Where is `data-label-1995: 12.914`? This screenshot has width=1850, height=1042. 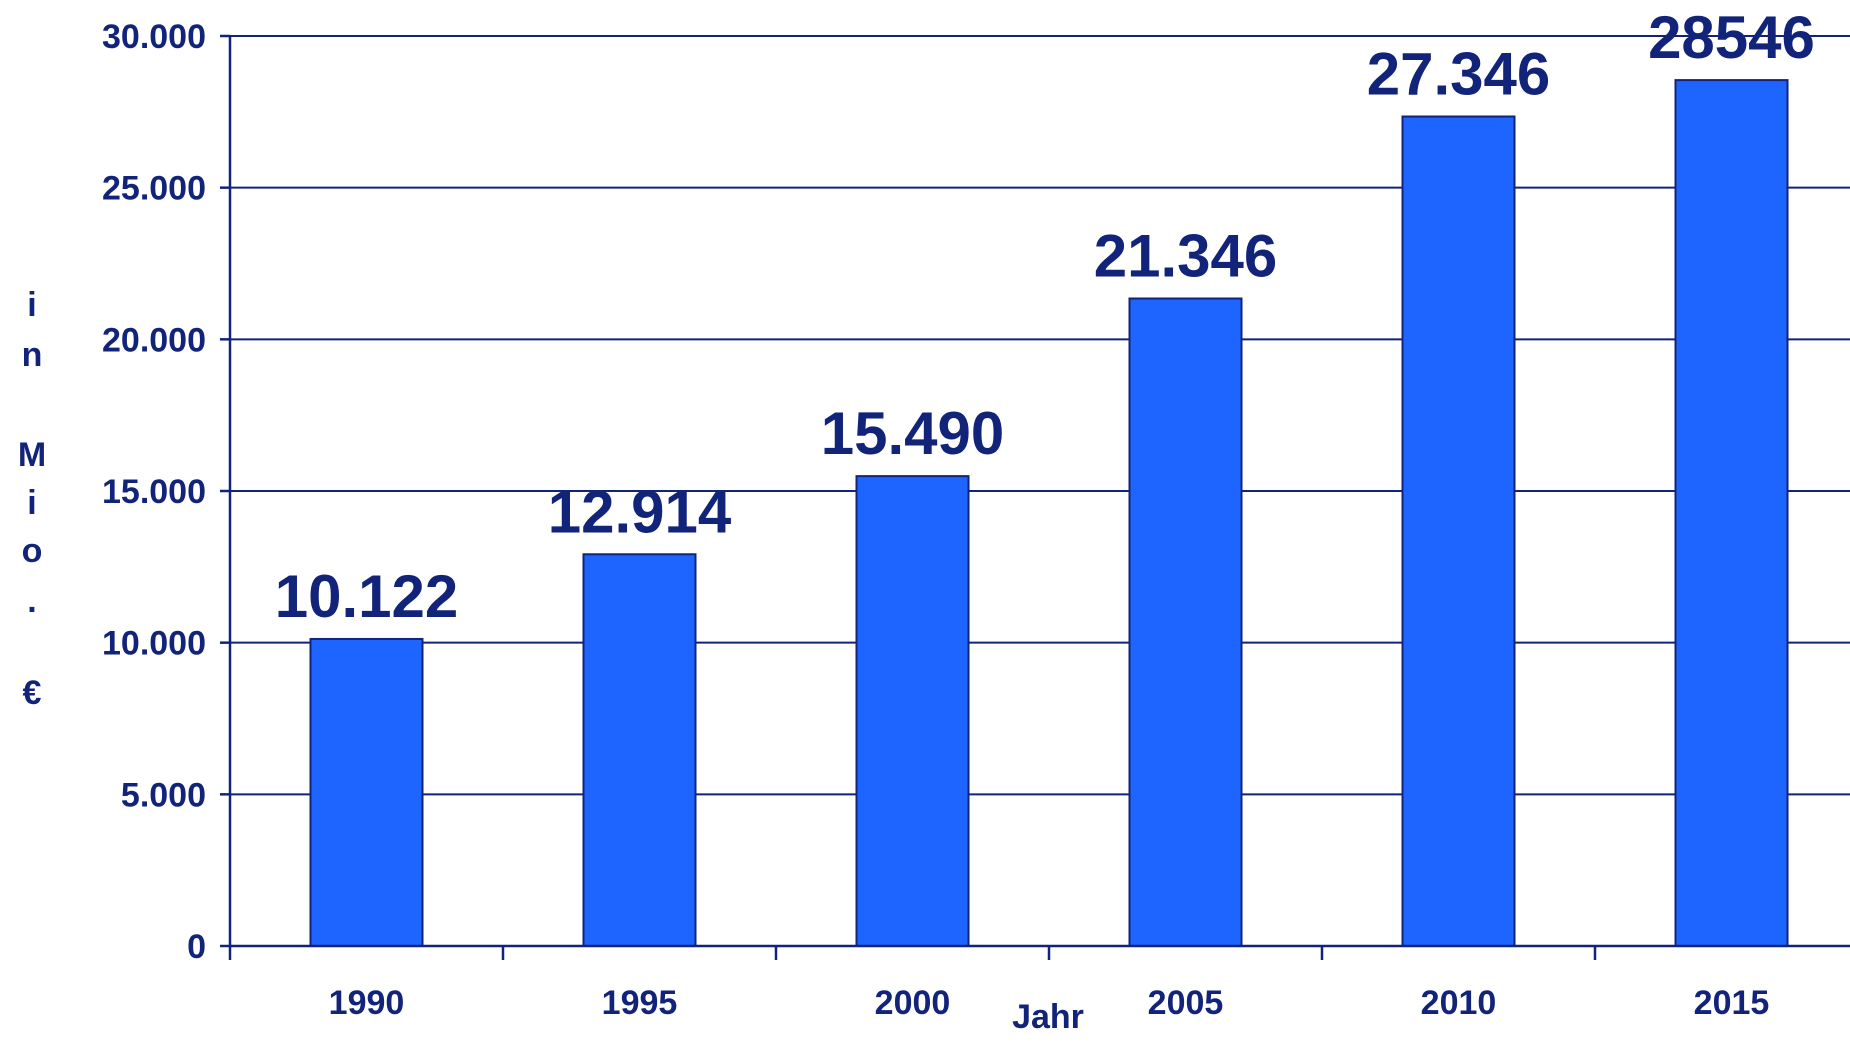
data-label-1995: 12.914 is located at coordinates (640, 511).